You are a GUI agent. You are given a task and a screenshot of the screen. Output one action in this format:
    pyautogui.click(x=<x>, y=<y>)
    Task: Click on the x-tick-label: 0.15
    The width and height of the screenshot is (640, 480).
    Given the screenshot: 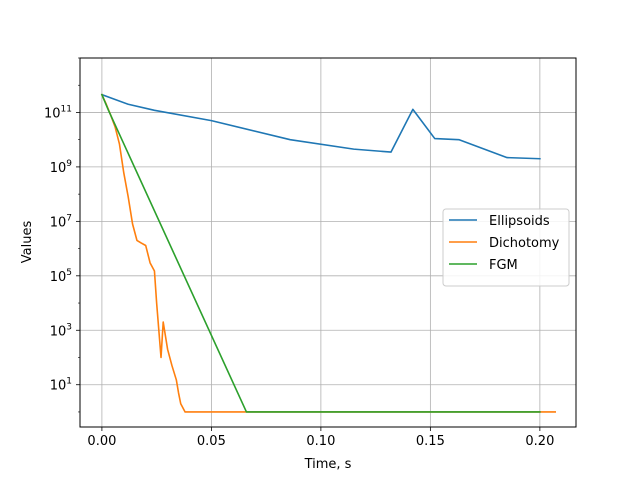 What is the action you would take?
    pyautogui.click(x=430, y=441)
    